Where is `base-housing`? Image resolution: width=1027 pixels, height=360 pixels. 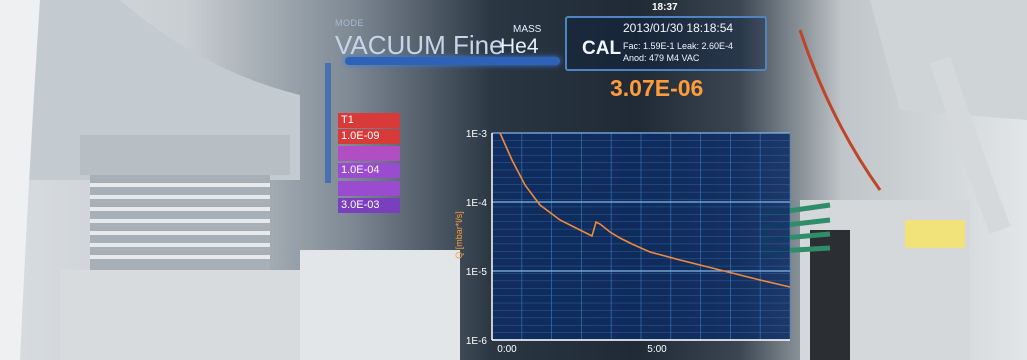 base-housing is located at coordinates (195, 315).